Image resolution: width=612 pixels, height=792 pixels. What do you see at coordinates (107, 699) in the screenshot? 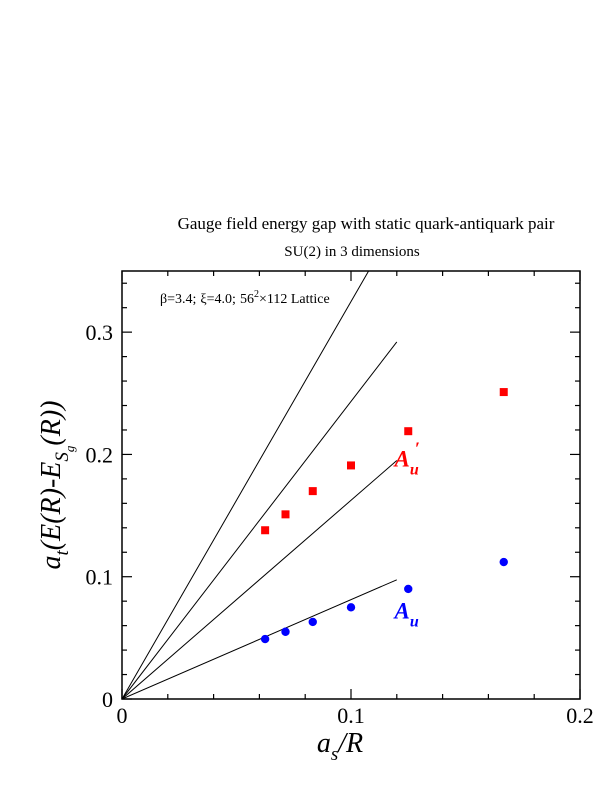
I see `y-tick-label-0: 0` at bounding box center [107, 699].